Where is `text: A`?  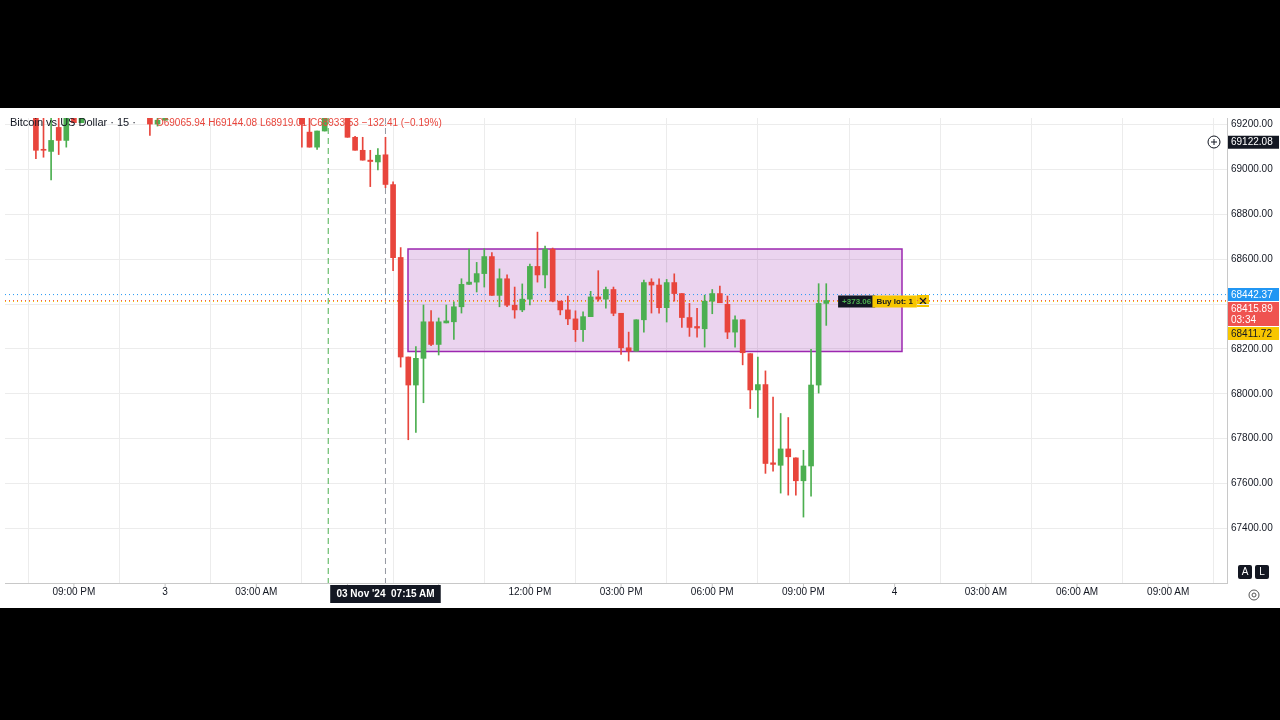 text: A is located at coordinates (1245, 572).